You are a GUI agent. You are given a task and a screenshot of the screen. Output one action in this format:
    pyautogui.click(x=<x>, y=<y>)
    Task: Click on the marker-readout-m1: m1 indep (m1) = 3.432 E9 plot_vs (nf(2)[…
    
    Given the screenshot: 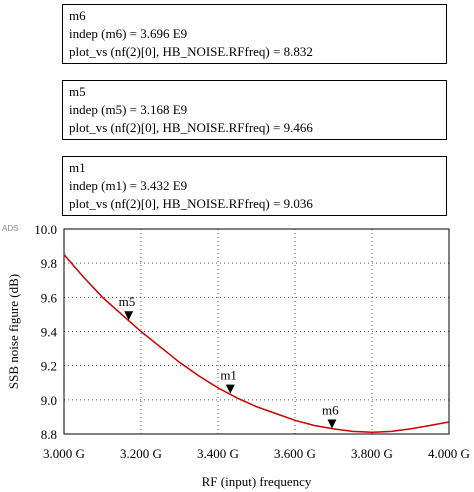 What is the action you would take?
    pyautogui.click(x=254, y=186)
    